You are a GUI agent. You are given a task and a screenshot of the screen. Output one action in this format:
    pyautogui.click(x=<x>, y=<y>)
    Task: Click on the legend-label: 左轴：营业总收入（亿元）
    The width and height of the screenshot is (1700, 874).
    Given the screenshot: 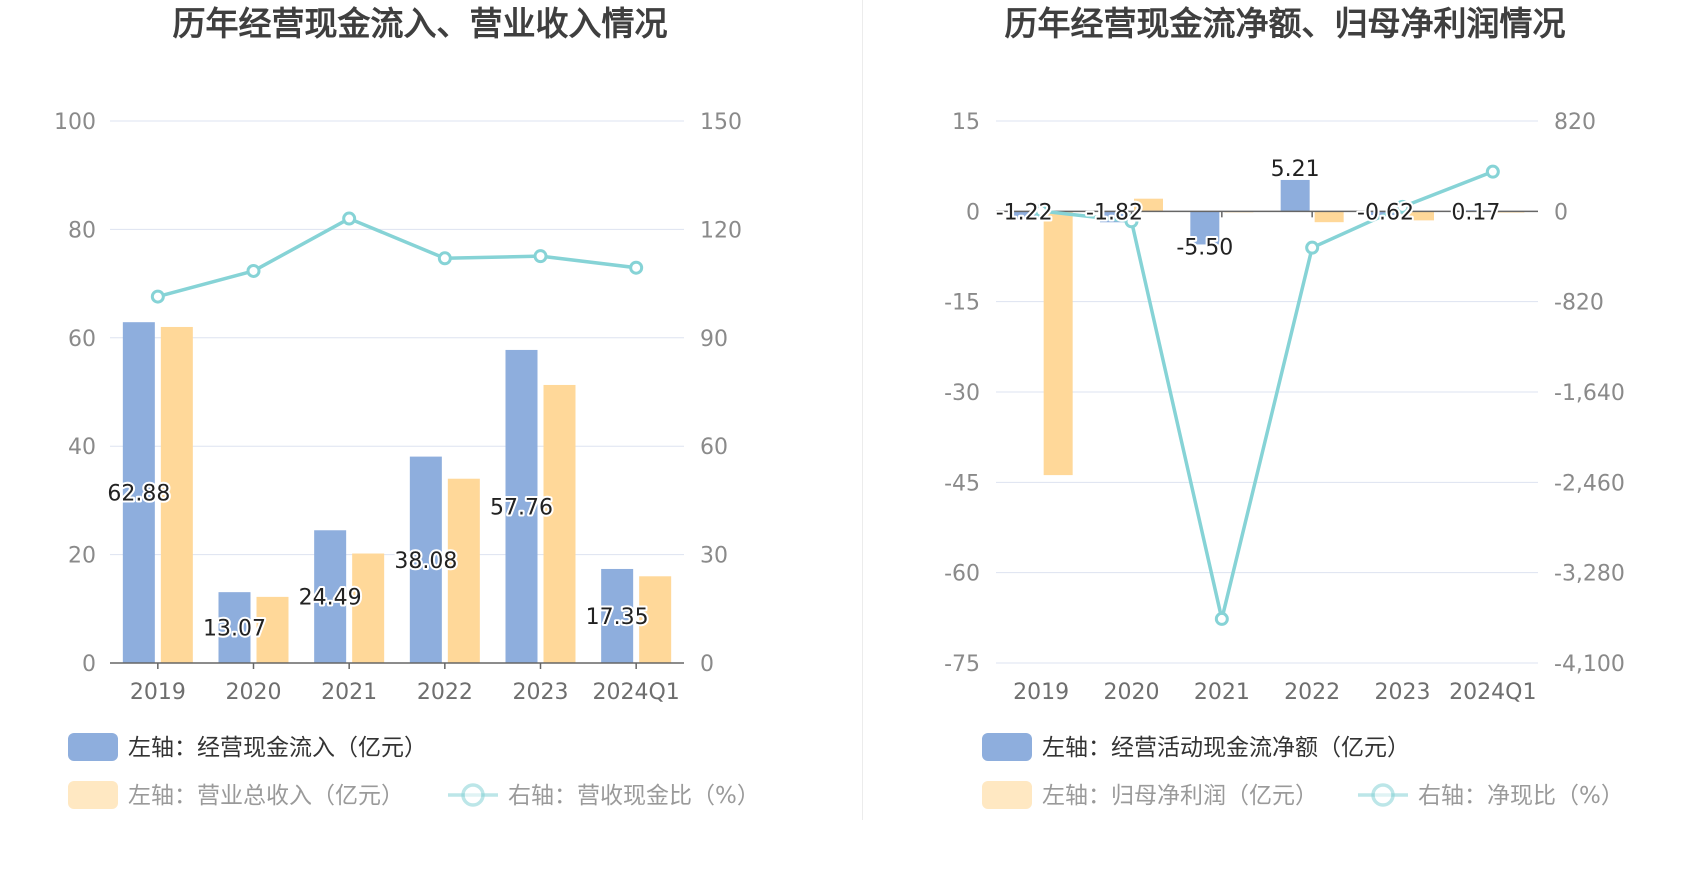 What is the action you would take?
    pyautogui.click(x=266, y=796)
    